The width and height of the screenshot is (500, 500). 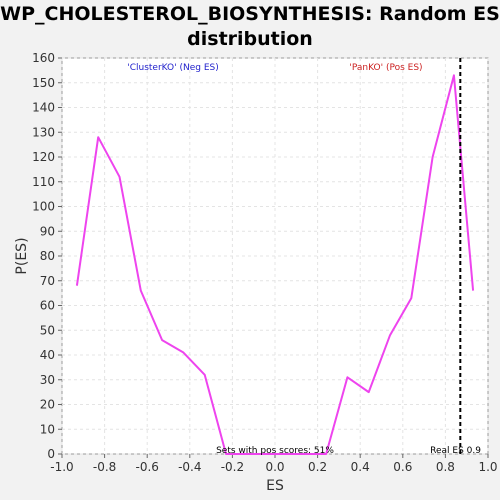 I want to click on chart-title-line2: distribution, so click(x=250, y=39).